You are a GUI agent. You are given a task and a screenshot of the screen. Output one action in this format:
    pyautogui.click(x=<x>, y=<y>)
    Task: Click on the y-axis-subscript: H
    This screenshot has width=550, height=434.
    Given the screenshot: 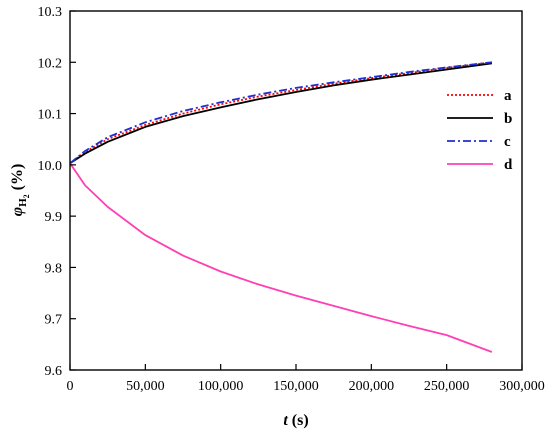 What is the action you would take?
    pyautogui.click(x=23, y=202)
    